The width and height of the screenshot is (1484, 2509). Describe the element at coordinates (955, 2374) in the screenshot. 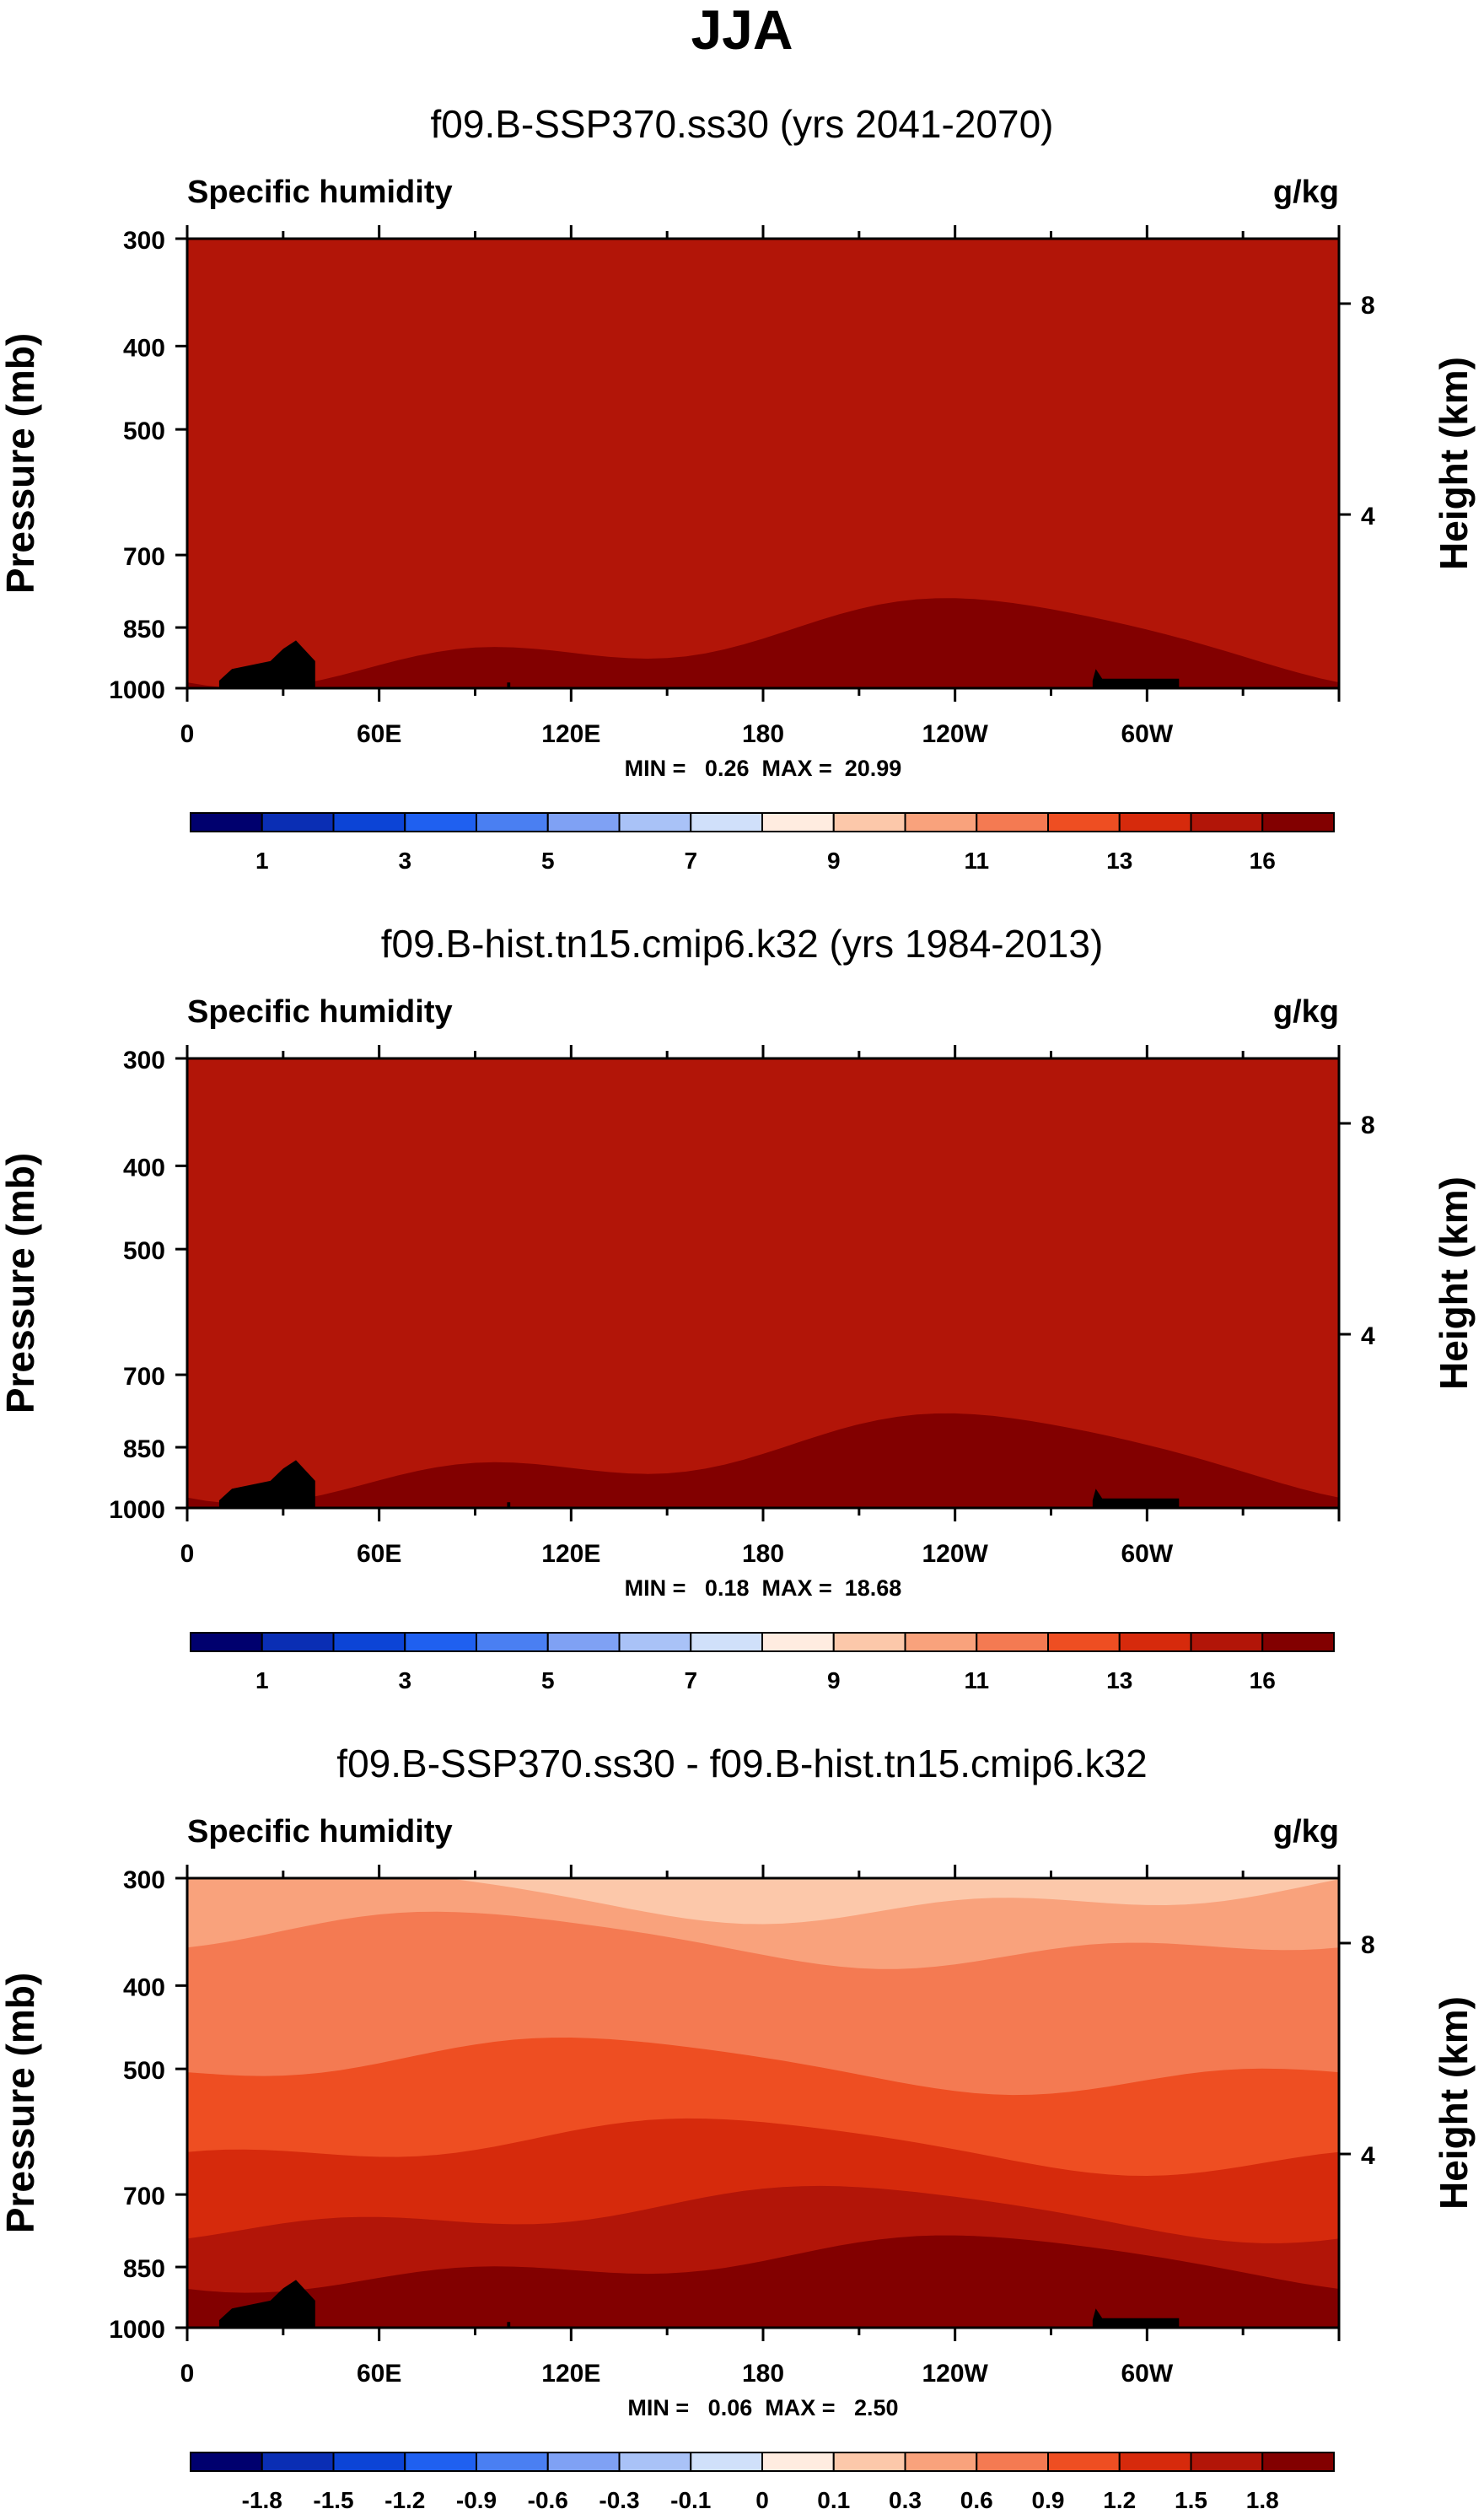

I see `x-tick-label: 120W` at that location.